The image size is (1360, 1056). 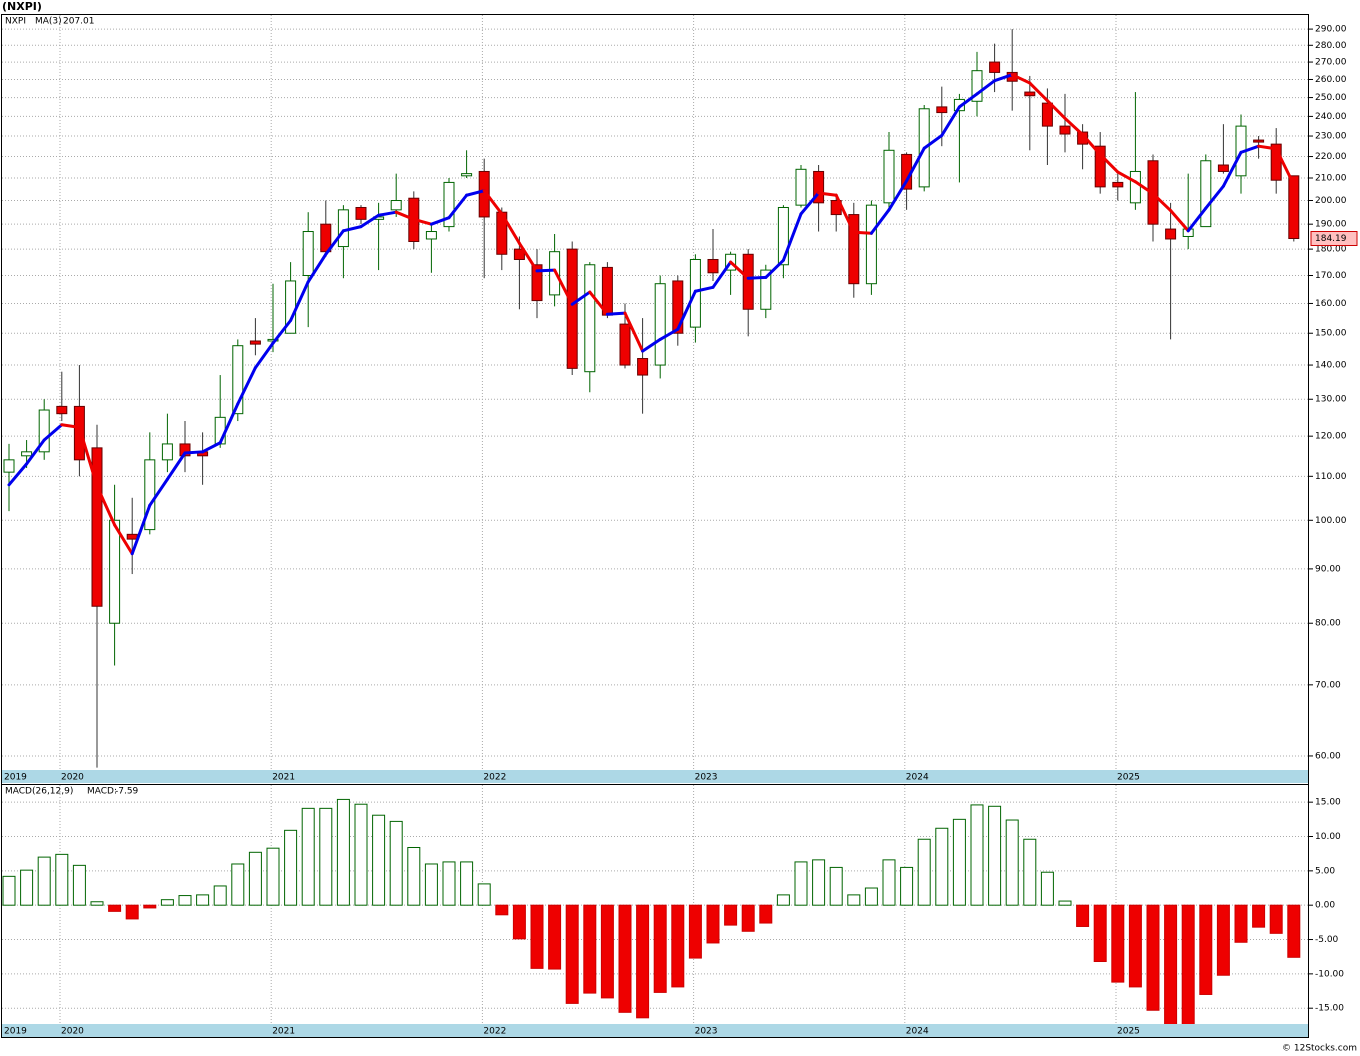 What do you see at coordinates (655, 776) in the screenshot?
I see `x-axis-band` at bounding box center [655, 776].